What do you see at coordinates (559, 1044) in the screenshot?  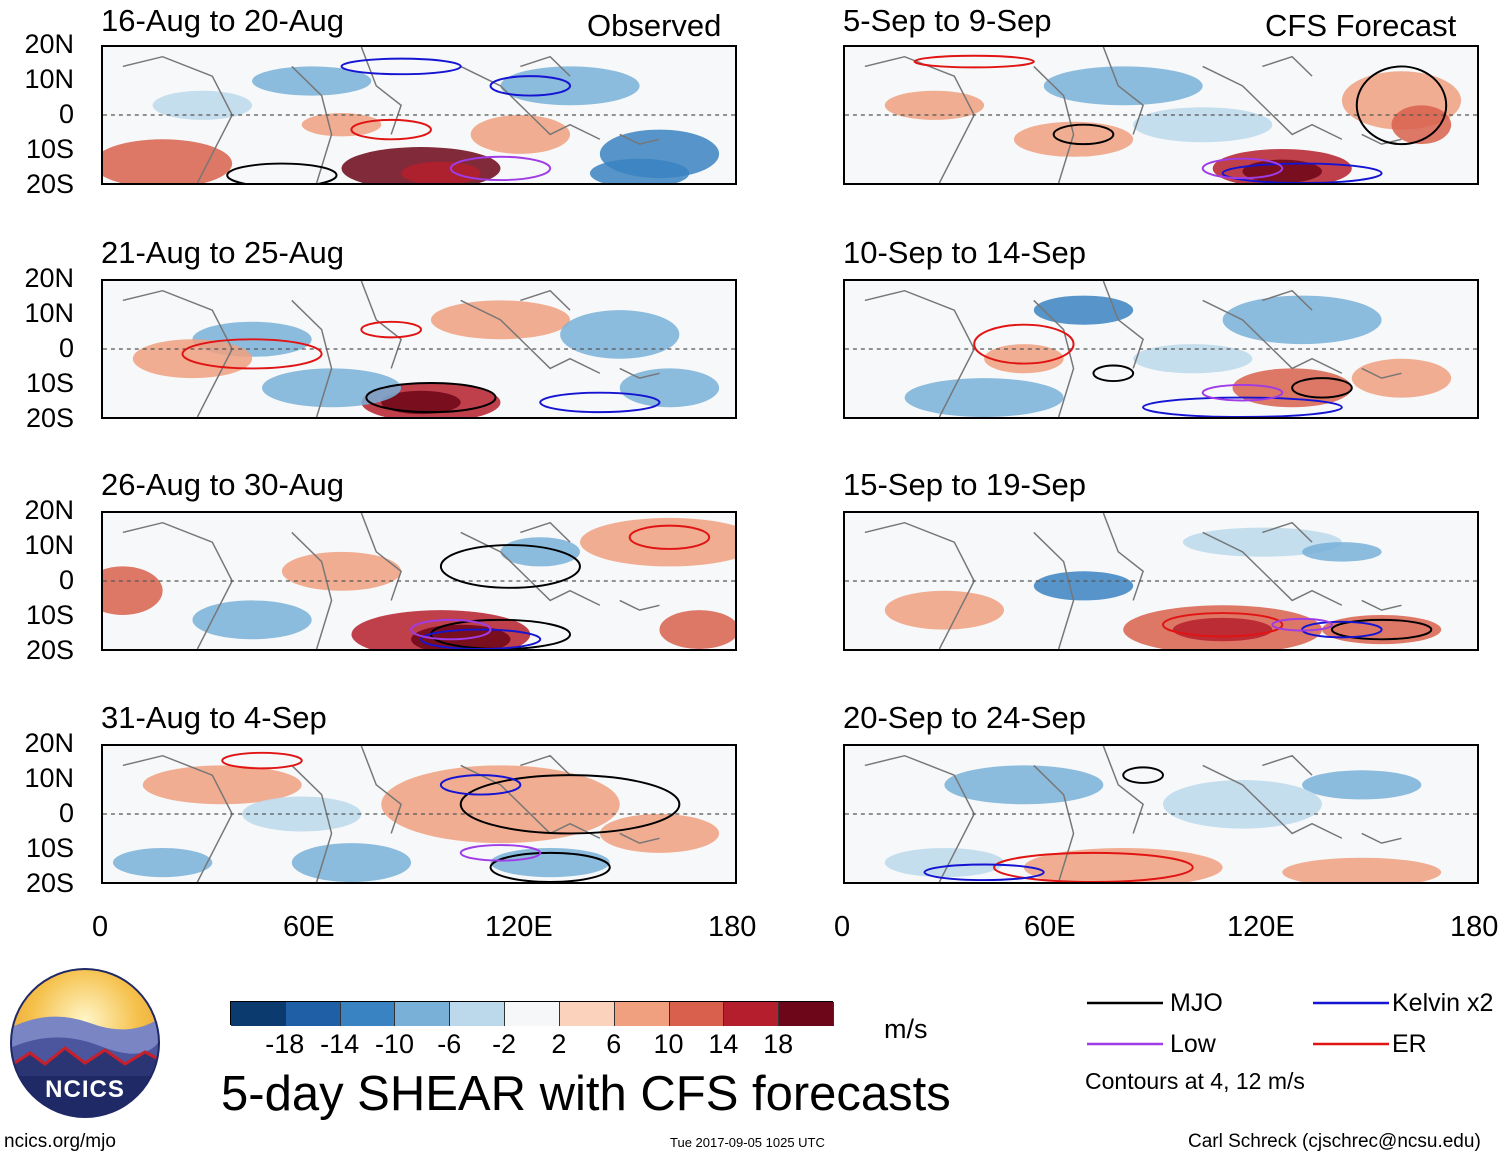 I see `colorbar-tick-label: 2` at bounding box center [559, 1044].